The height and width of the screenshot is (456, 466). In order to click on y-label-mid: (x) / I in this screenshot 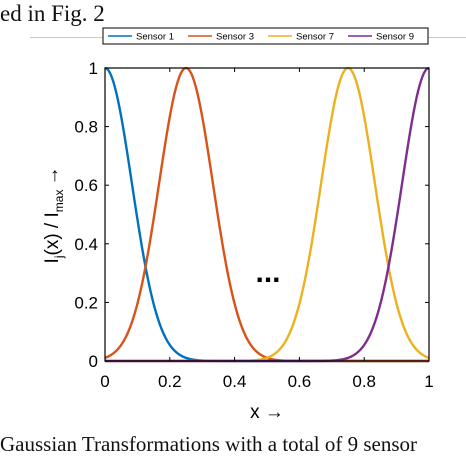, I will do `click(52, 233)`.